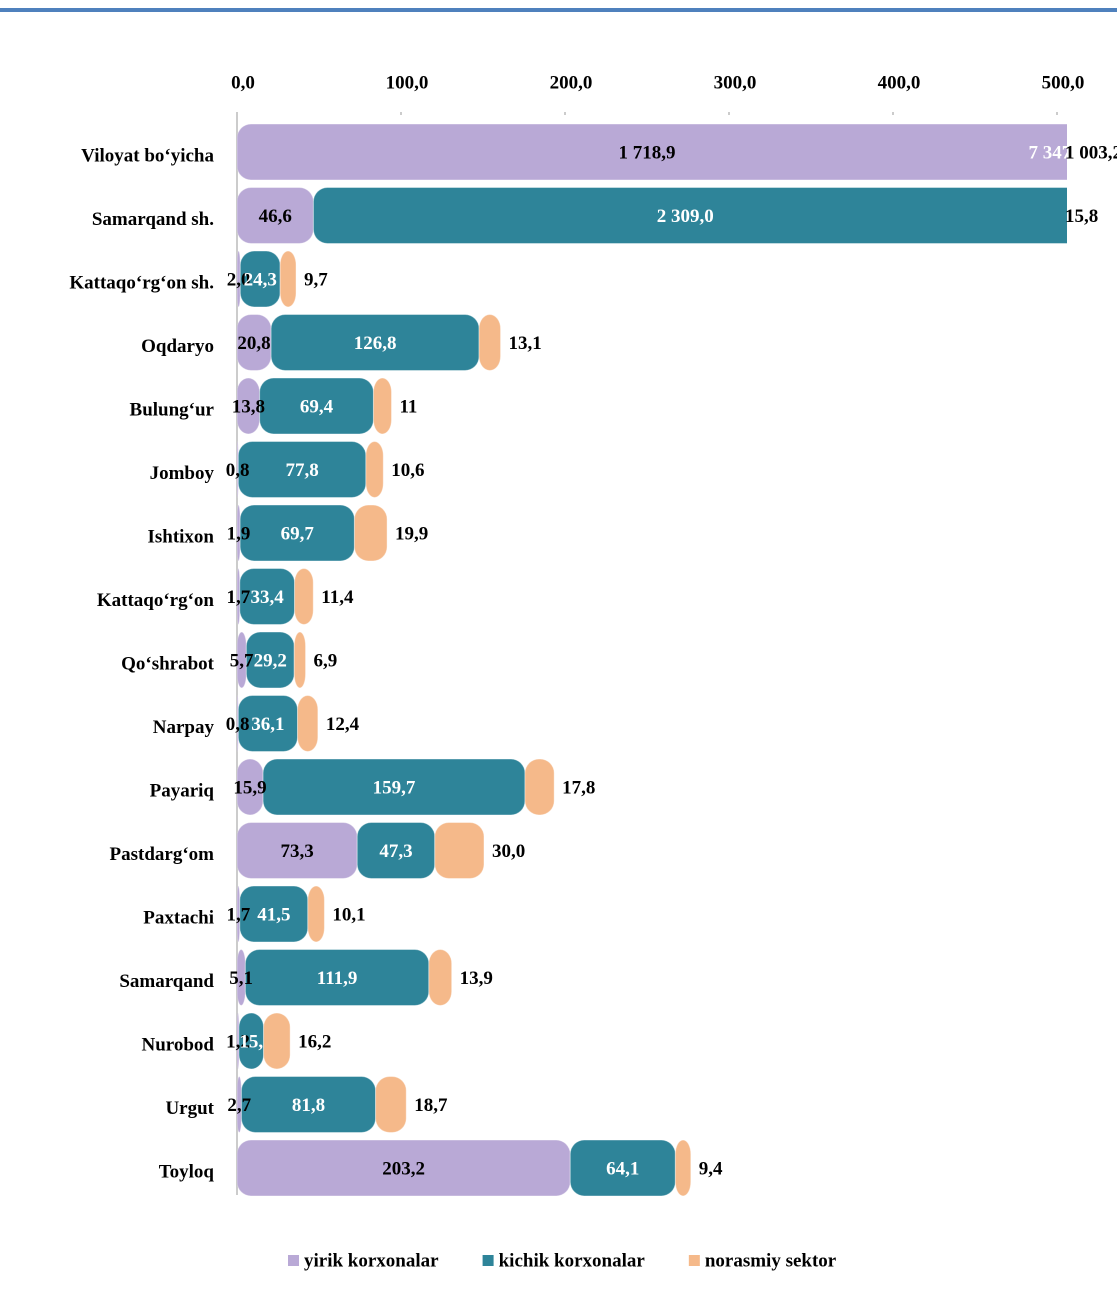  I want to click on data-label: 111,9, so click(337, 978).